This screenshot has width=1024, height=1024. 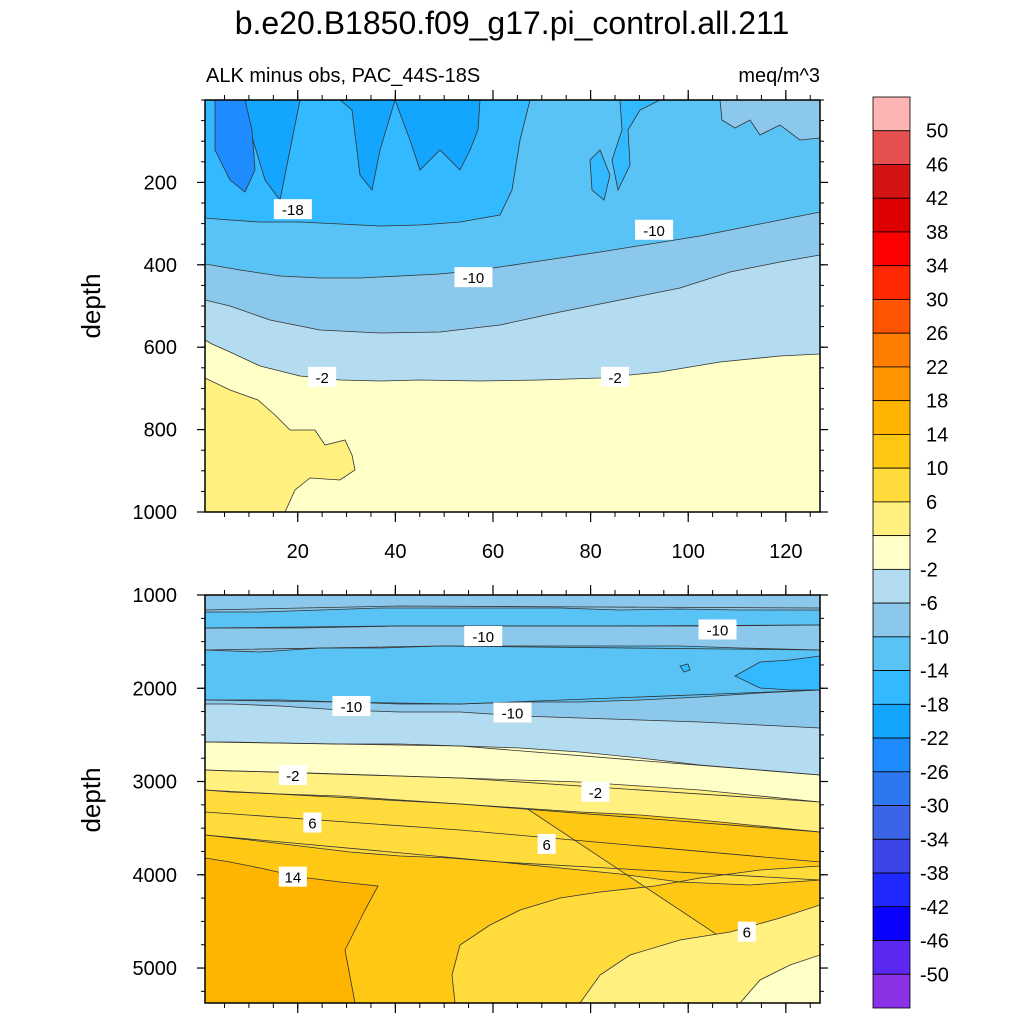 What do you see at coordinates (934, 840) in the screenshot?
I see `colorbar-label: -34` at bounding box center [934, 840].